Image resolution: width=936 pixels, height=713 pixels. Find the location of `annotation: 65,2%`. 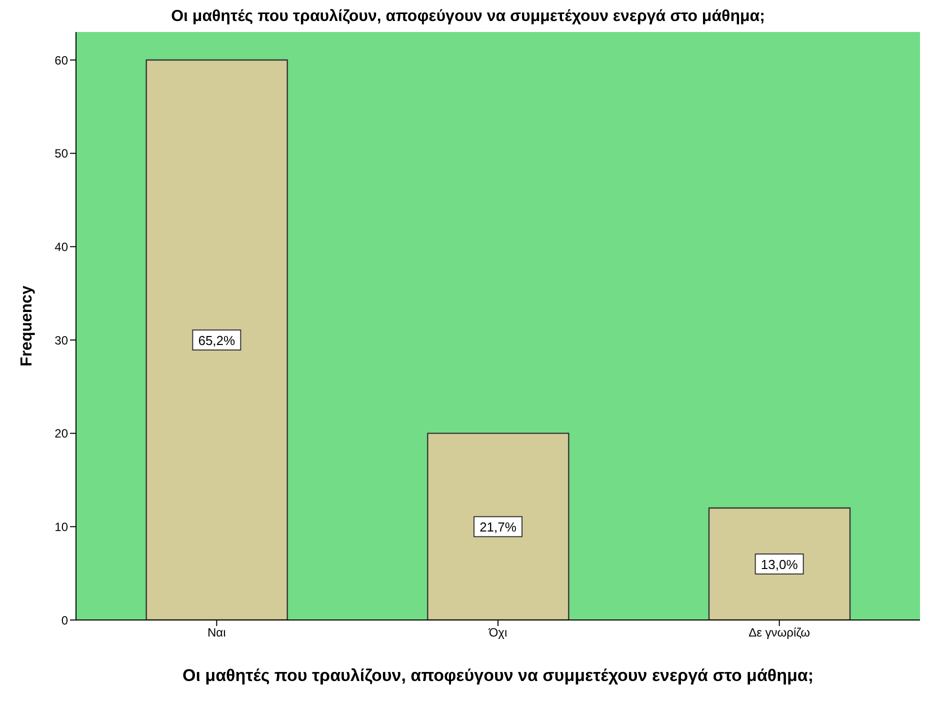

annotation: 65,2% is located at coordinates (217, 340).